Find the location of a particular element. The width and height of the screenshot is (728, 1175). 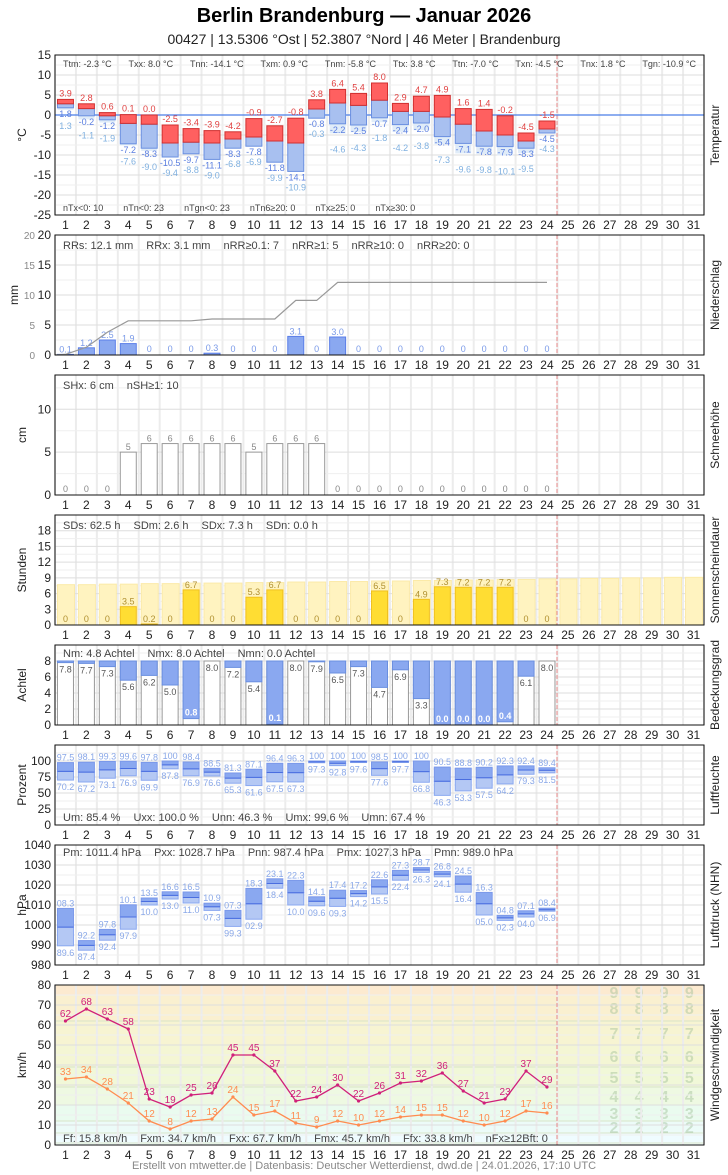

ground-min-label: -9.5 is located at coordinates (526, 169).